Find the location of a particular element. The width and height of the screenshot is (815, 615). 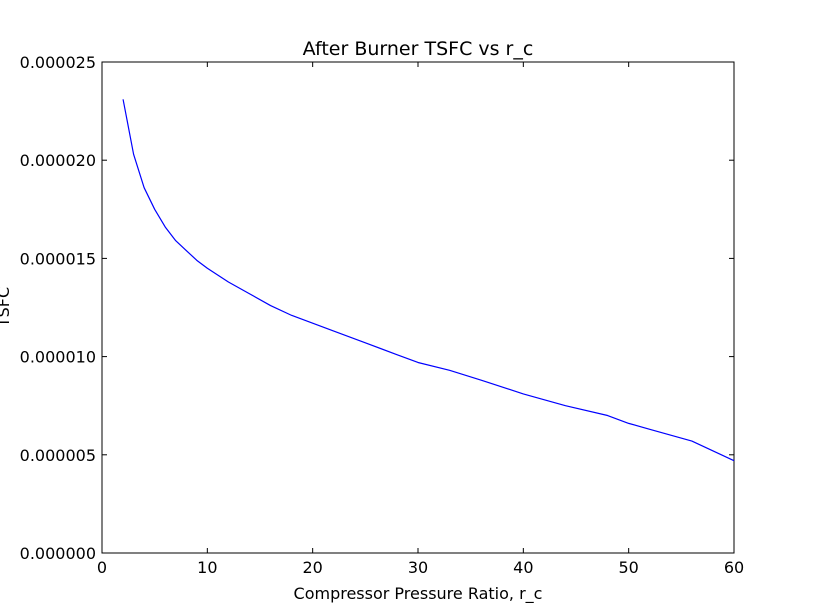

y-tick-label: 0.000000 is located at coordinates (58, 553).